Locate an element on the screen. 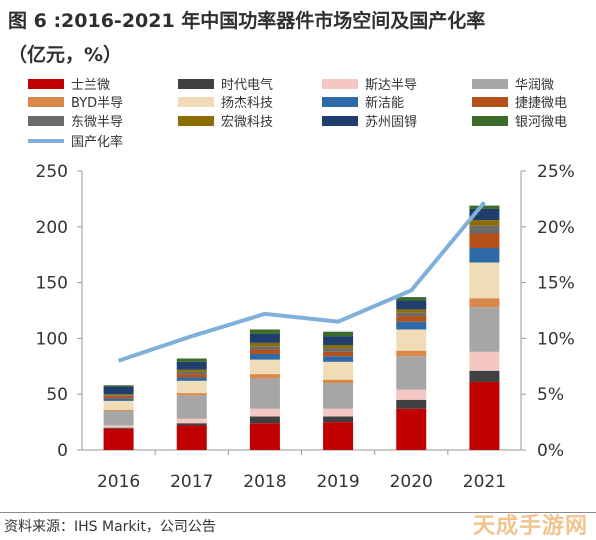 The height and width of the screenshot is (540, 596). x-tick-label: 2019 is located at coordinates (337, 482).